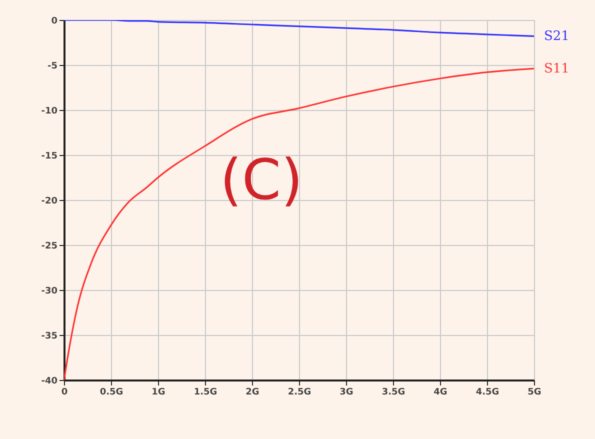 Image resolution: width=595 pixels, height=439 pixels. Describe the element at coordinates (49, 157) in the screenshot. I see `y-tick-label: -15` at that location.